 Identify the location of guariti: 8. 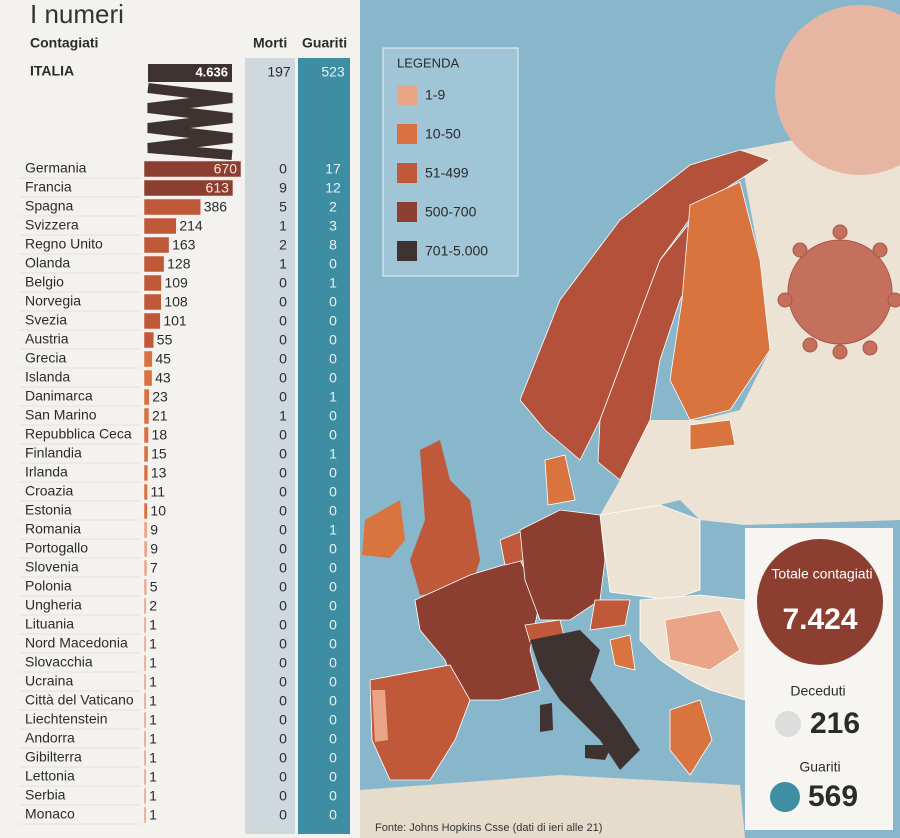
(333, 245).